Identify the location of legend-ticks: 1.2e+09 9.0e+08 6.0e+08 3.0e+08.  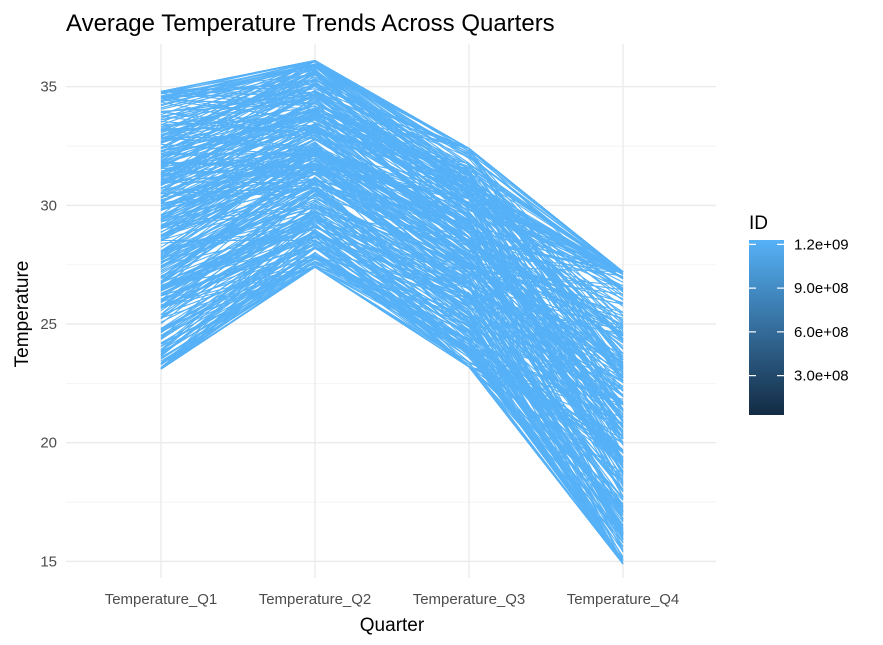
(799, 310).